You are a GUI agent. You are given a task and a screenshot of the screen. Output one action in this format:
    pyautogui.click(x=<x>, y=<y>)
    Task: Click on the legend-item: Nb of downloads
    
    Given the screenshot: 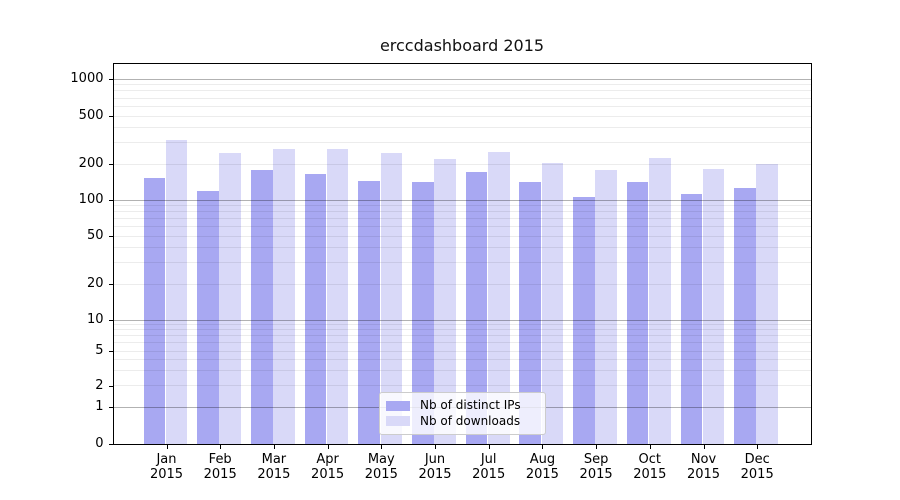 What is the action you would take?
    pyautogui.click(x=462, y=421)
    